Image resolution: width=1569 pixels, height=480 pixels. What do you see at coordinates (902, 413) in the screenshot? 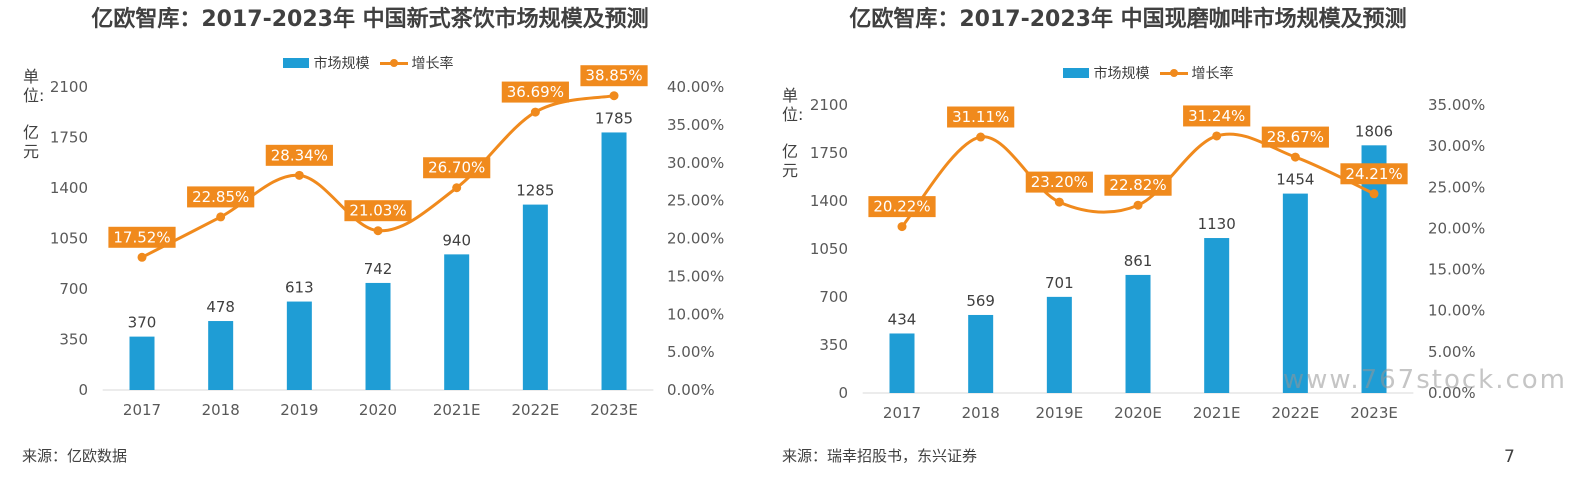
I see `x-tick-label: 2017` at bounding box center [902, 413].